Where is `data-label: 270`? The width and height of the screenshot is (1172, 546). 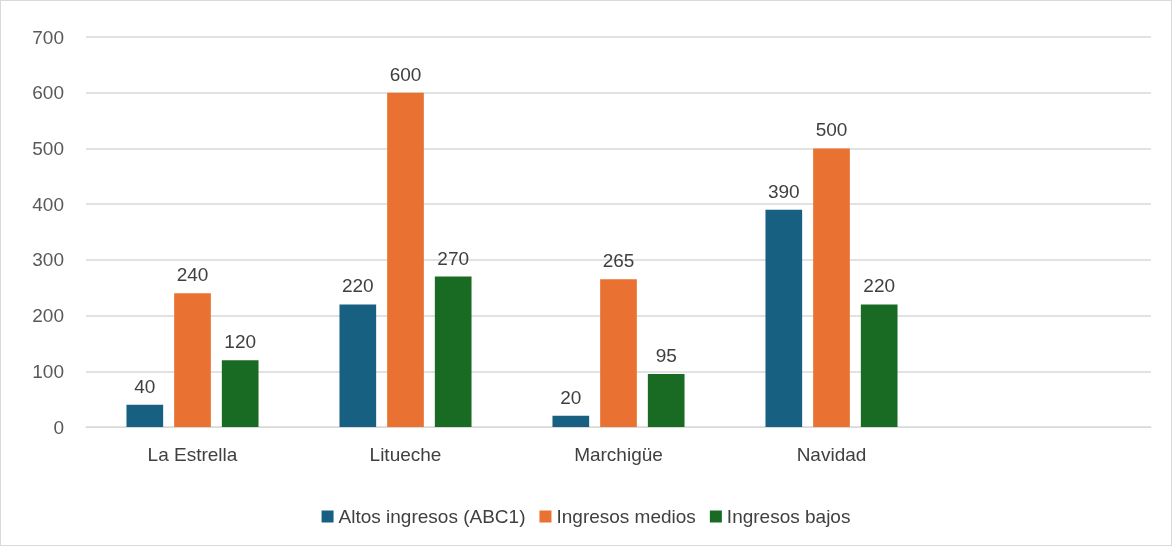
data-label: 270 is located at coordinates (453, 258).